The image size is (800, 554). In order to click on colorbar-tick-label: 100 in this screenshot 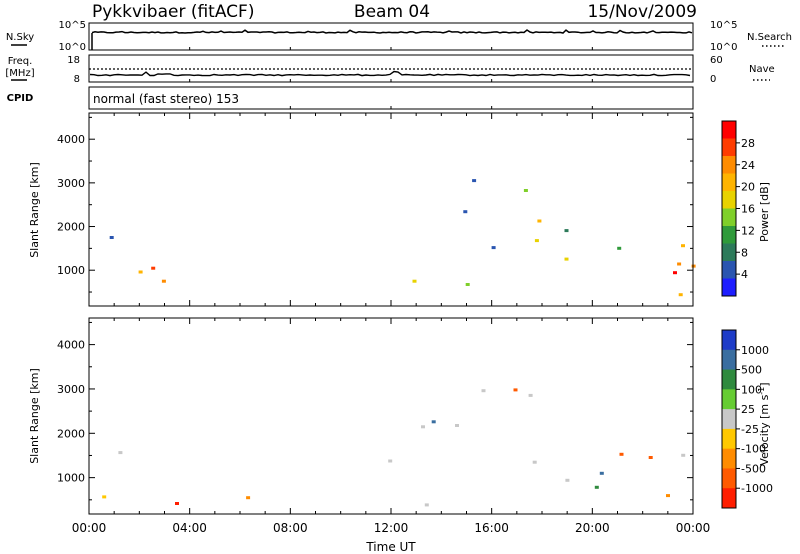, I will do `click(751, 389)`.